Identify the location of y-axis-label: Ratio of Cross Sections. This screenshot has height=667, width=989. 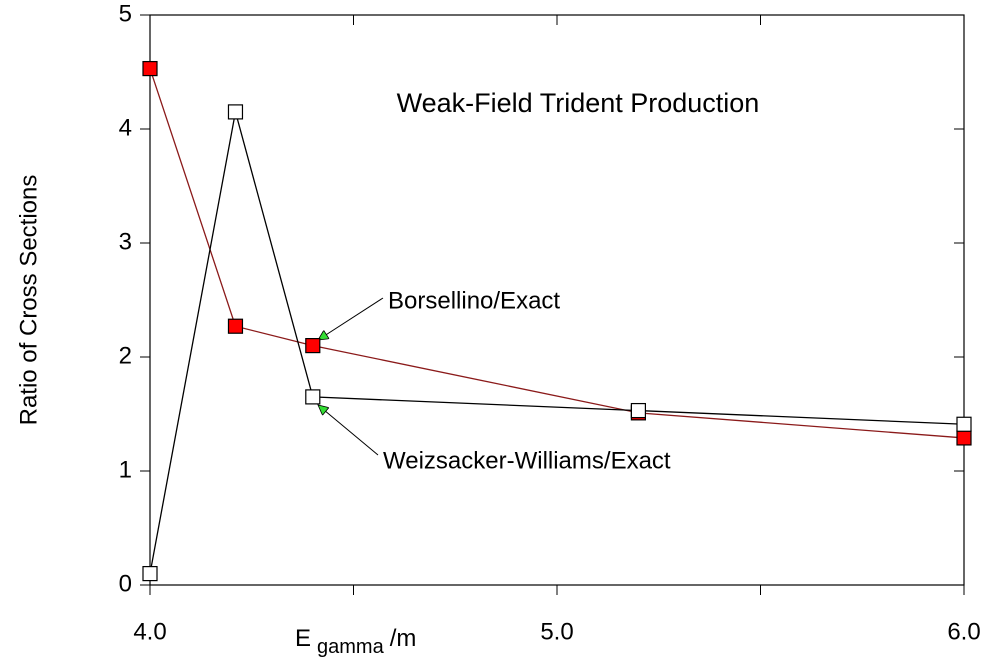
(28, 300).